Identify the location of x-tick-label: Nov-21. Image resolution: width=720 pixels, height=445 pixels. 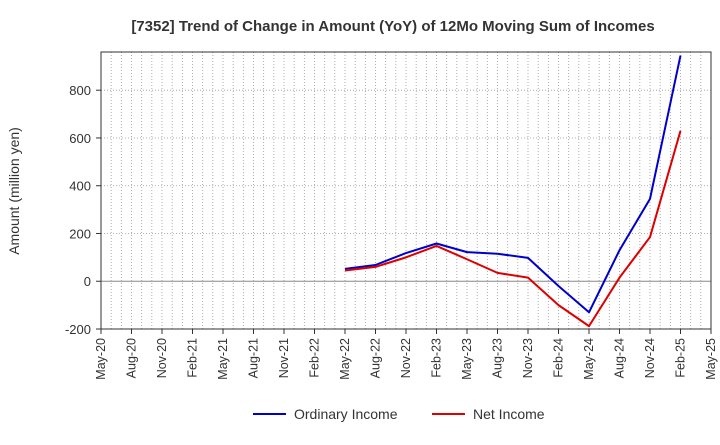
(284, 358).